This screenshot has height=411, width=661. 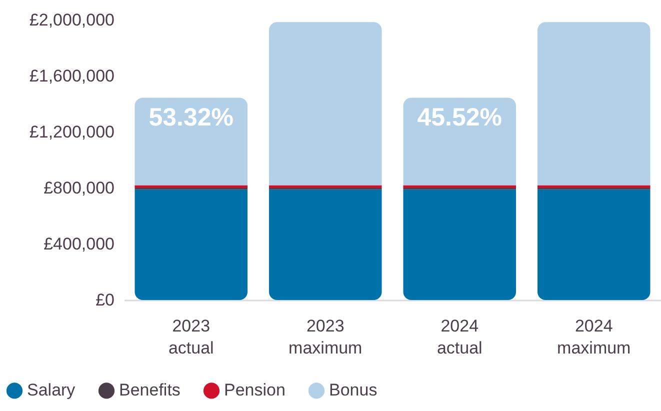 What do you see at coordinates (594, 337) in the screenshot?
I see `x-tick-label: 2024 maximum` at bounding box center [594, 337].